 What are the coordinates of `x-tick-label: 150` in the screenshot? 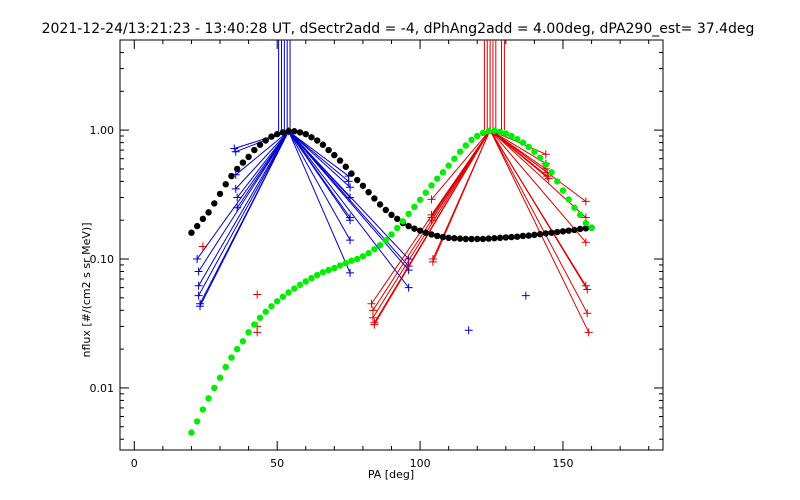 It's located at (562, 463).